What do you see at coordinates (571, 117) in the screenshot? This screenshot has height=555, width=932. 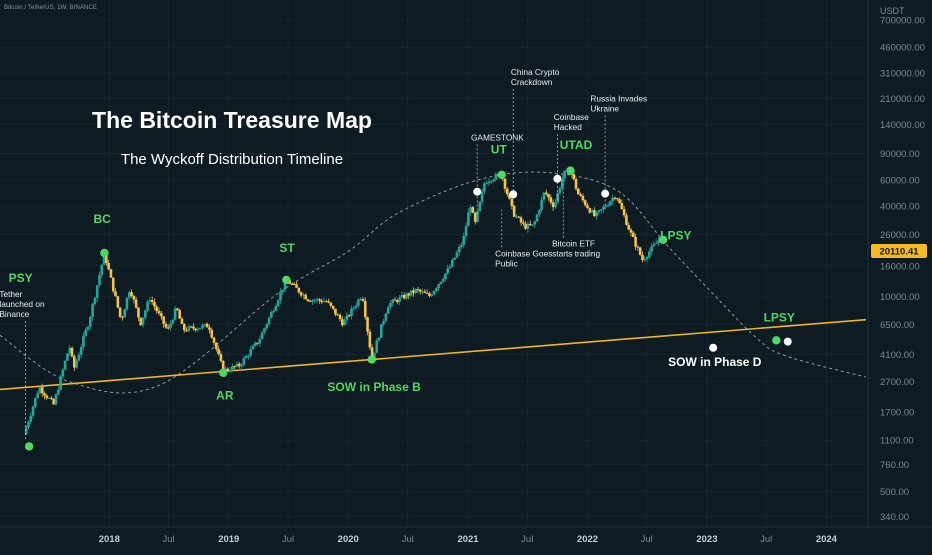 I see `annotation-text: Coinbase` at bounding box center [571, 117].